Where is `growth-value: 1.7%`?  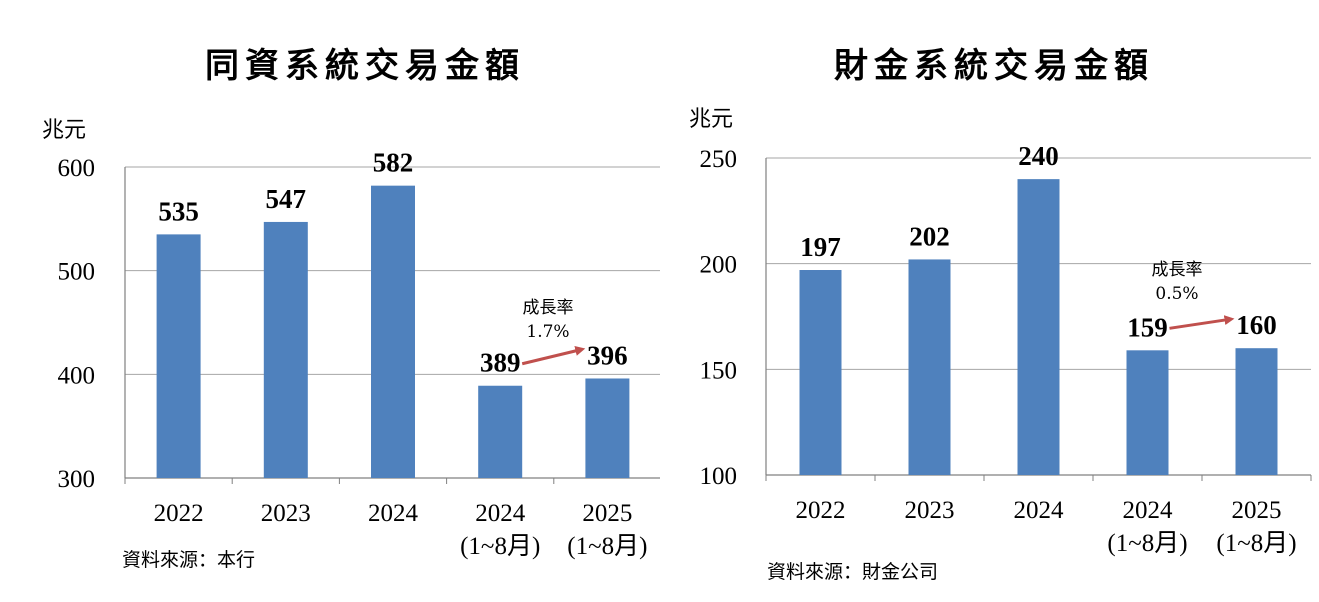
growth-value: 1.7% is located at coordinates (548, 332).